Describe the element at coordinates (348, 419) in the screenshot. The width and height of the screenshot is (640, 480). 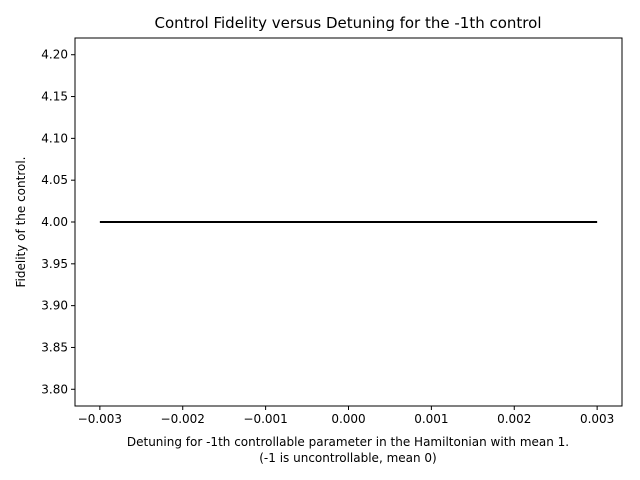
I see `x-tick-label: 0.000` at that location.